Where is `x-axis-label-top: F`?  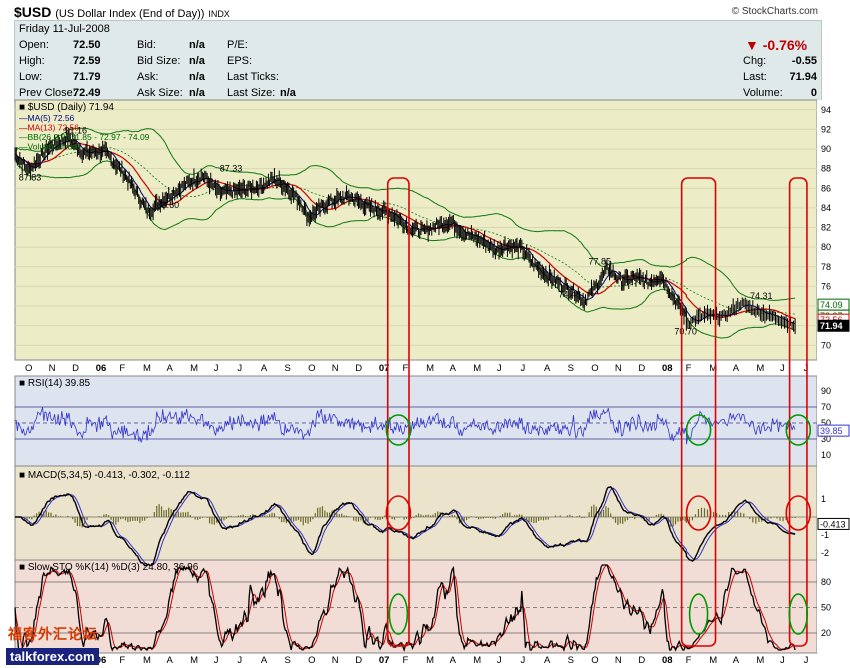
x-axis-label-top: F is located at coordinates (405, 368).